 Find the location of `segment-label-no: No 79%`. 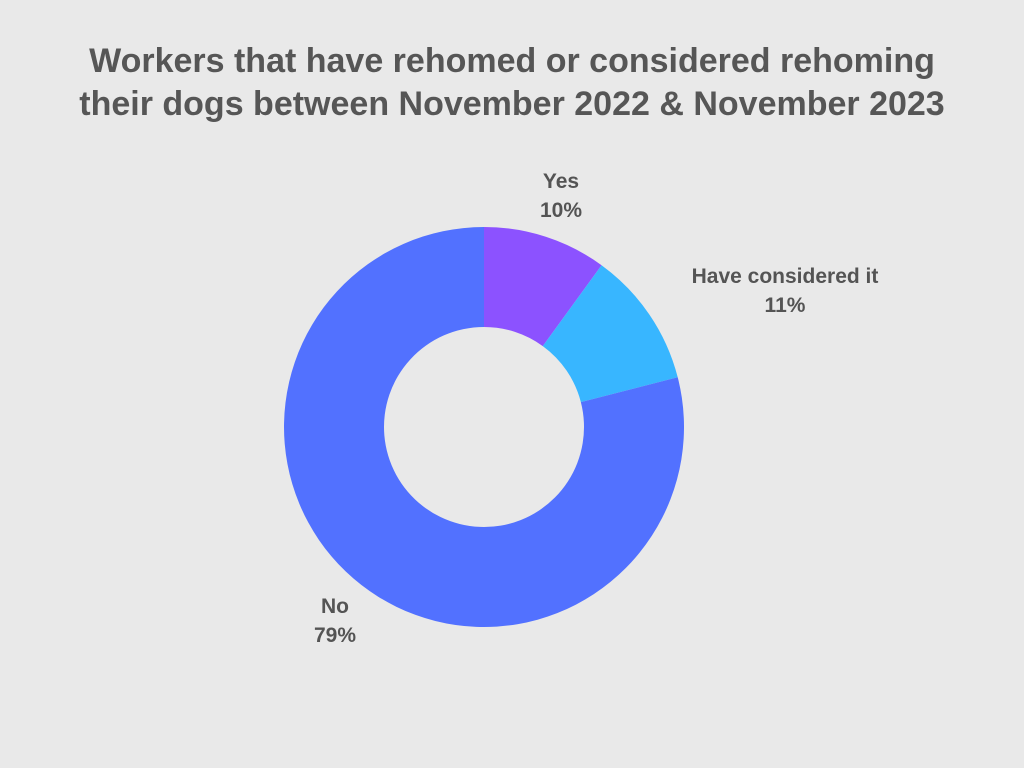

segment-label-no: No 79% is located at coordinates (335, 621).